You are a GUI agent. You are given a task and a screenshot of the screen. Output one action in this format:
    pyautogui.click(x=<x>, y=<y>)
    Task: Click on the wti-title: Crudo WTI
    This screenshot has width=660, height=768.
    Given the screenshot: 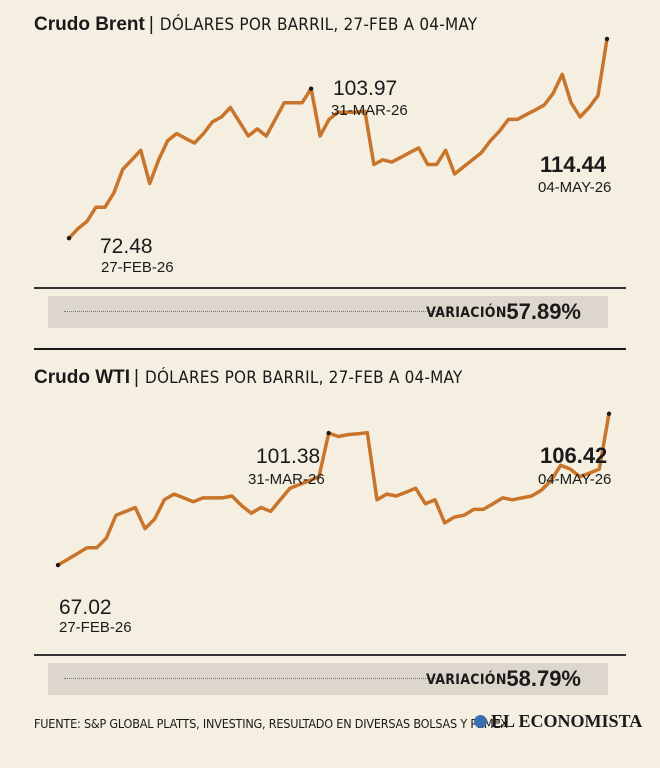 What is the action you would take?
    pyautogui.click(x=82, y=377)
    